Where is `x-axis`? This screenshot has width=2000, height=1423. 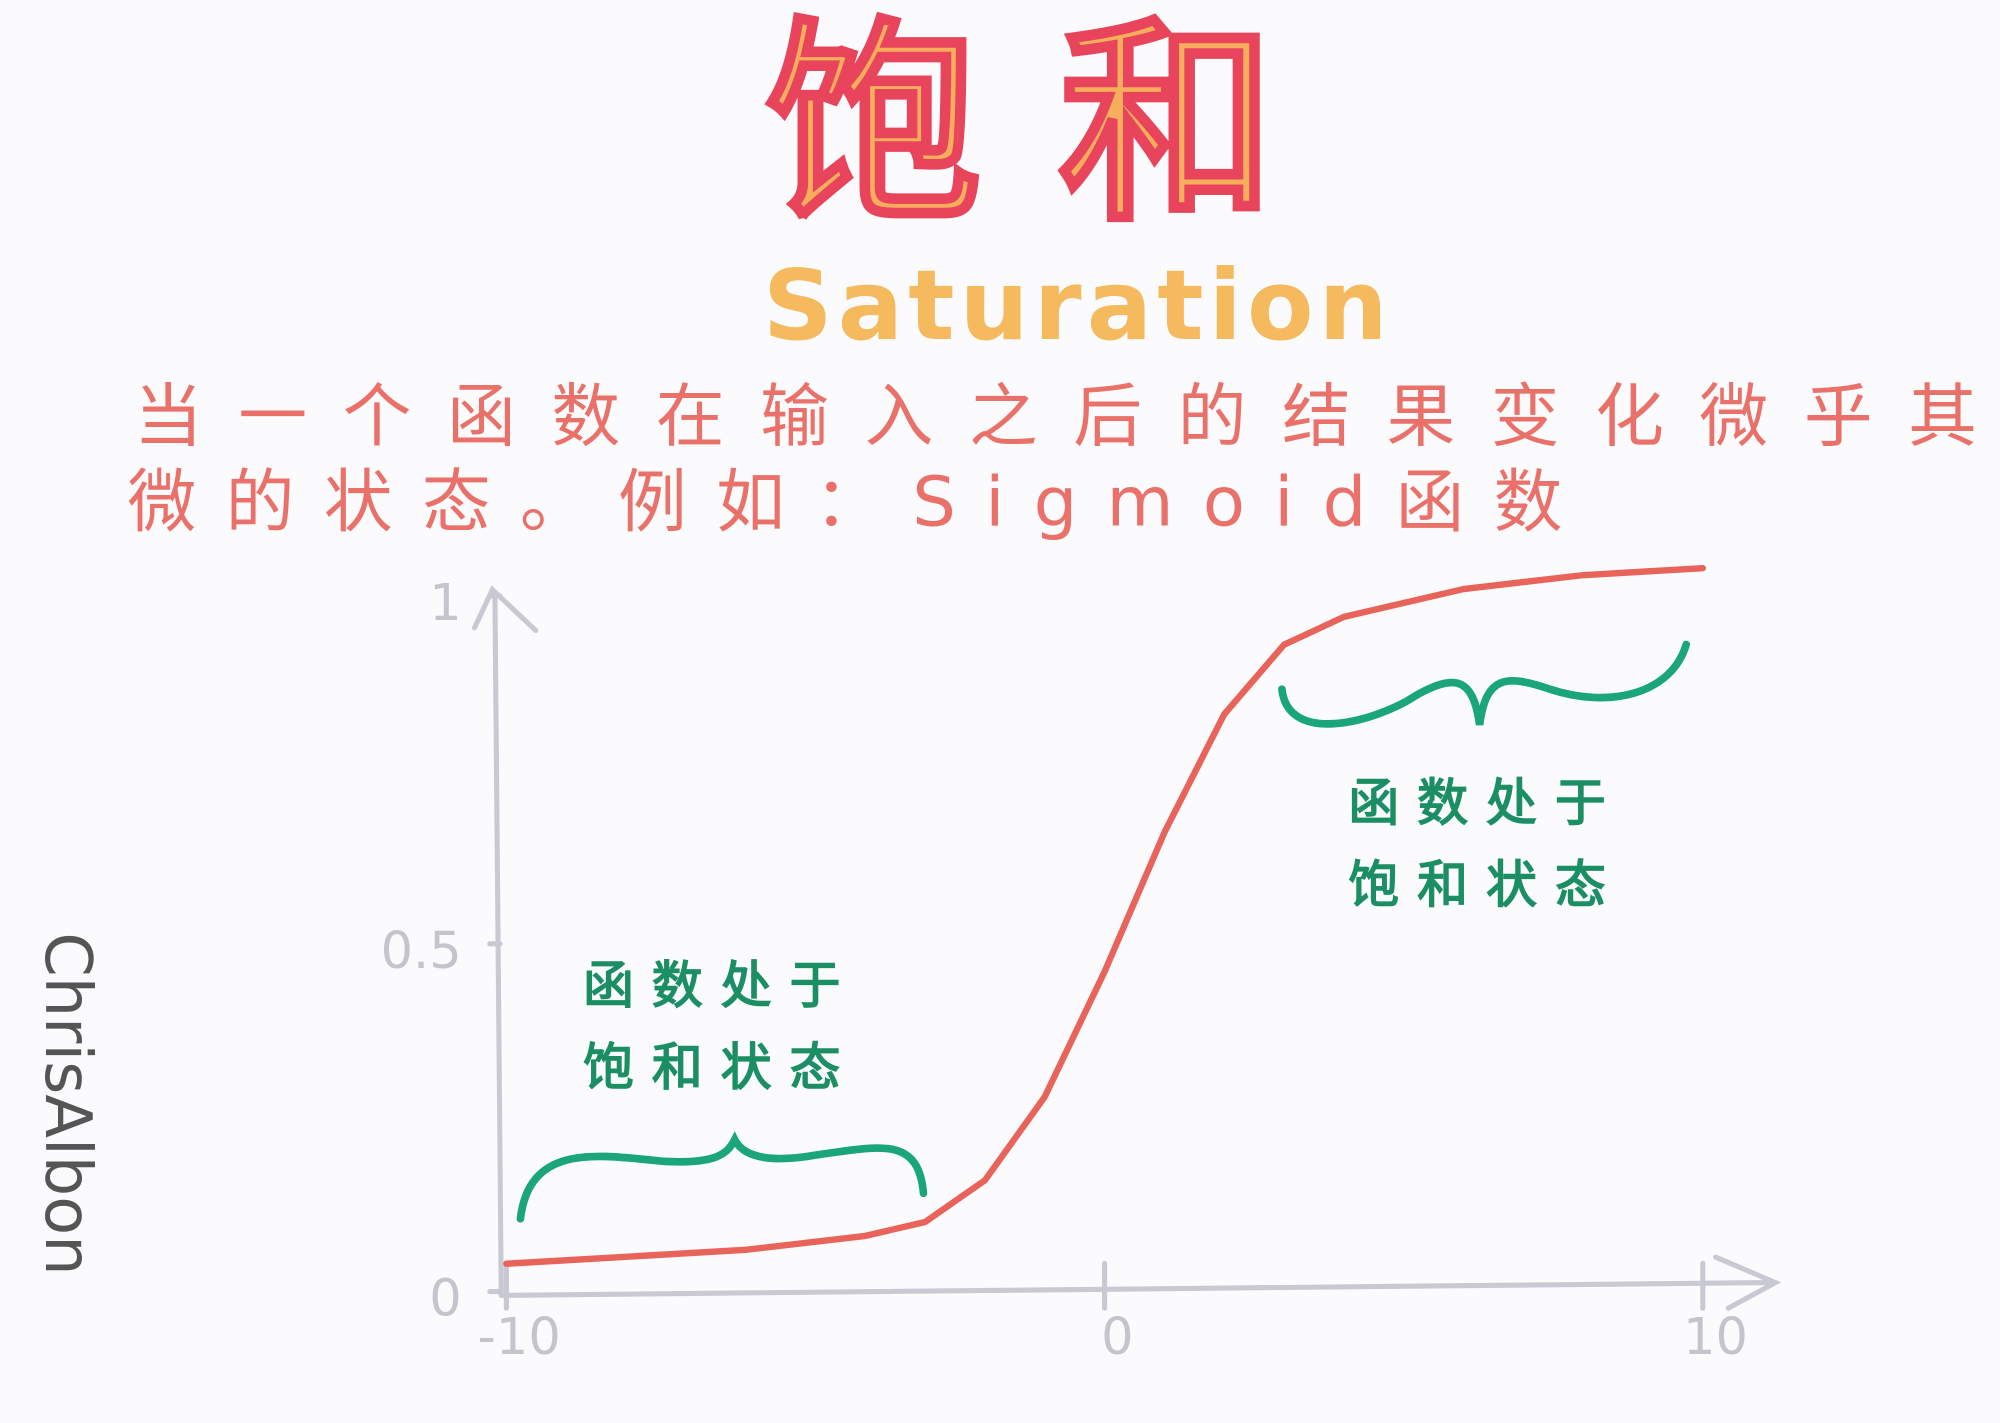 x-axis is located at coordinates (1140, 1282).